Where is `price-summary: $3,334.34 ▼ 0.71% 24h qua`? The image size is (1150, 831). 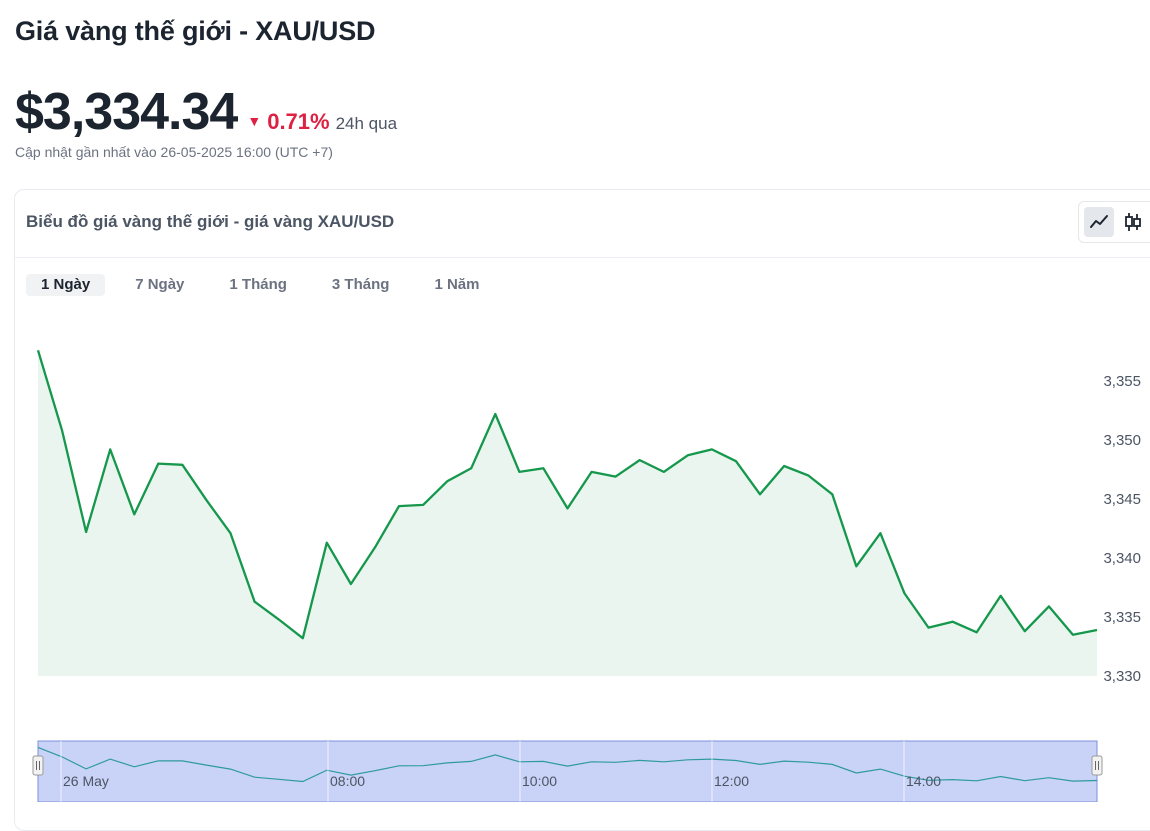
price-summary: $3,334.34 ▼ 0.71% 24h qua is located at coordinates (206, 112).